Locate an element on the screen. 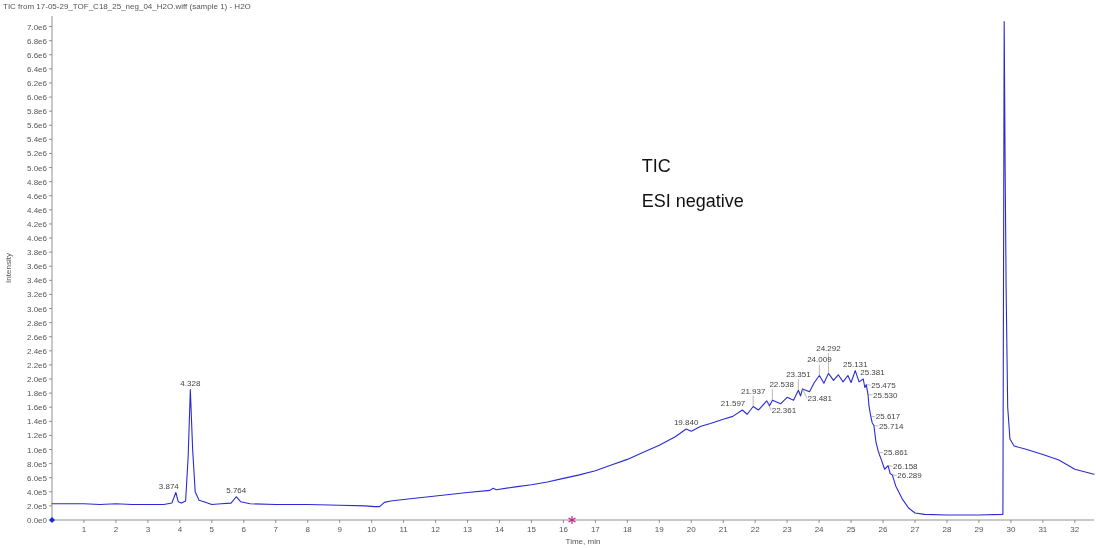 This screenshot has width=1096, height=548. x-tick-label: 14 is located at coordinates (500, 529).